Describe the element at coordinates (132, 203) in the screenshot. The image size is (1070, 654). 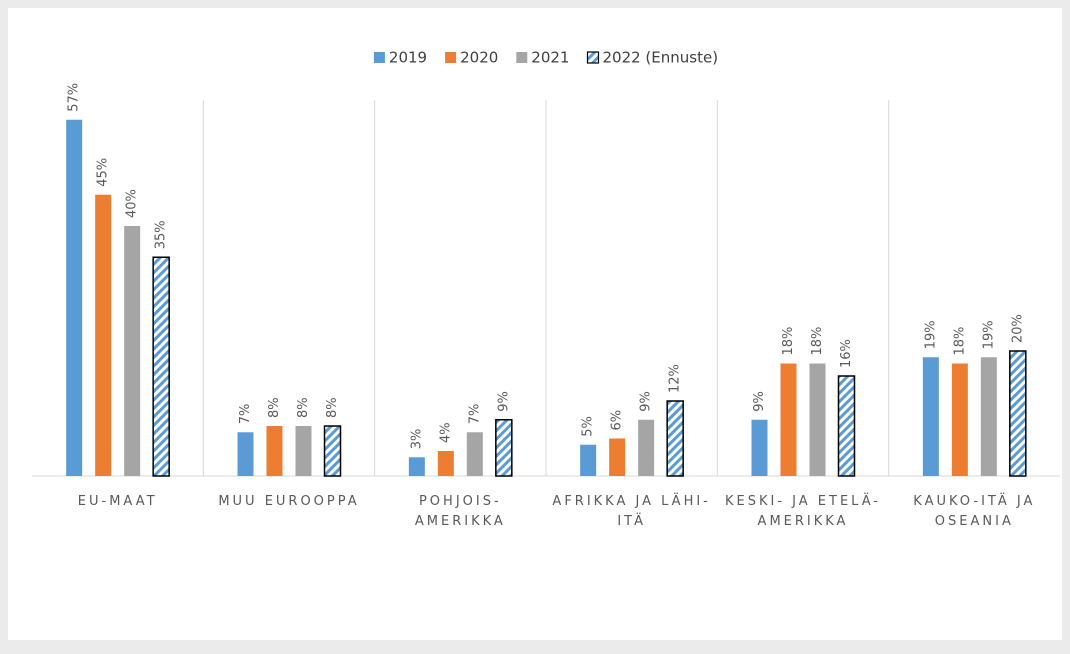
I see `data-label: 40%` at that location.